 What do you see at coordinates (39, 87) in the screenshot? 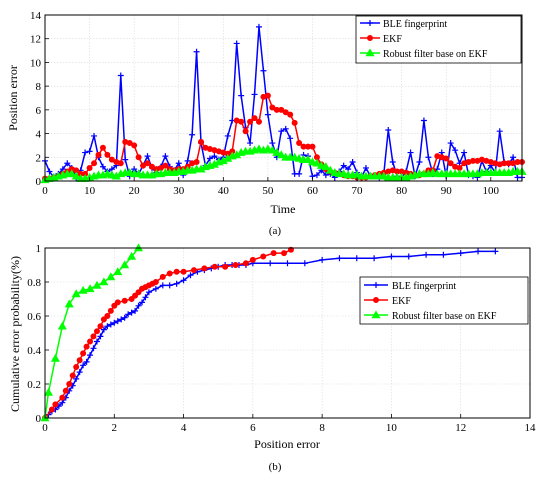
I see `chart-a-ytick-label-4: 8` at bounding box center [39, 87].